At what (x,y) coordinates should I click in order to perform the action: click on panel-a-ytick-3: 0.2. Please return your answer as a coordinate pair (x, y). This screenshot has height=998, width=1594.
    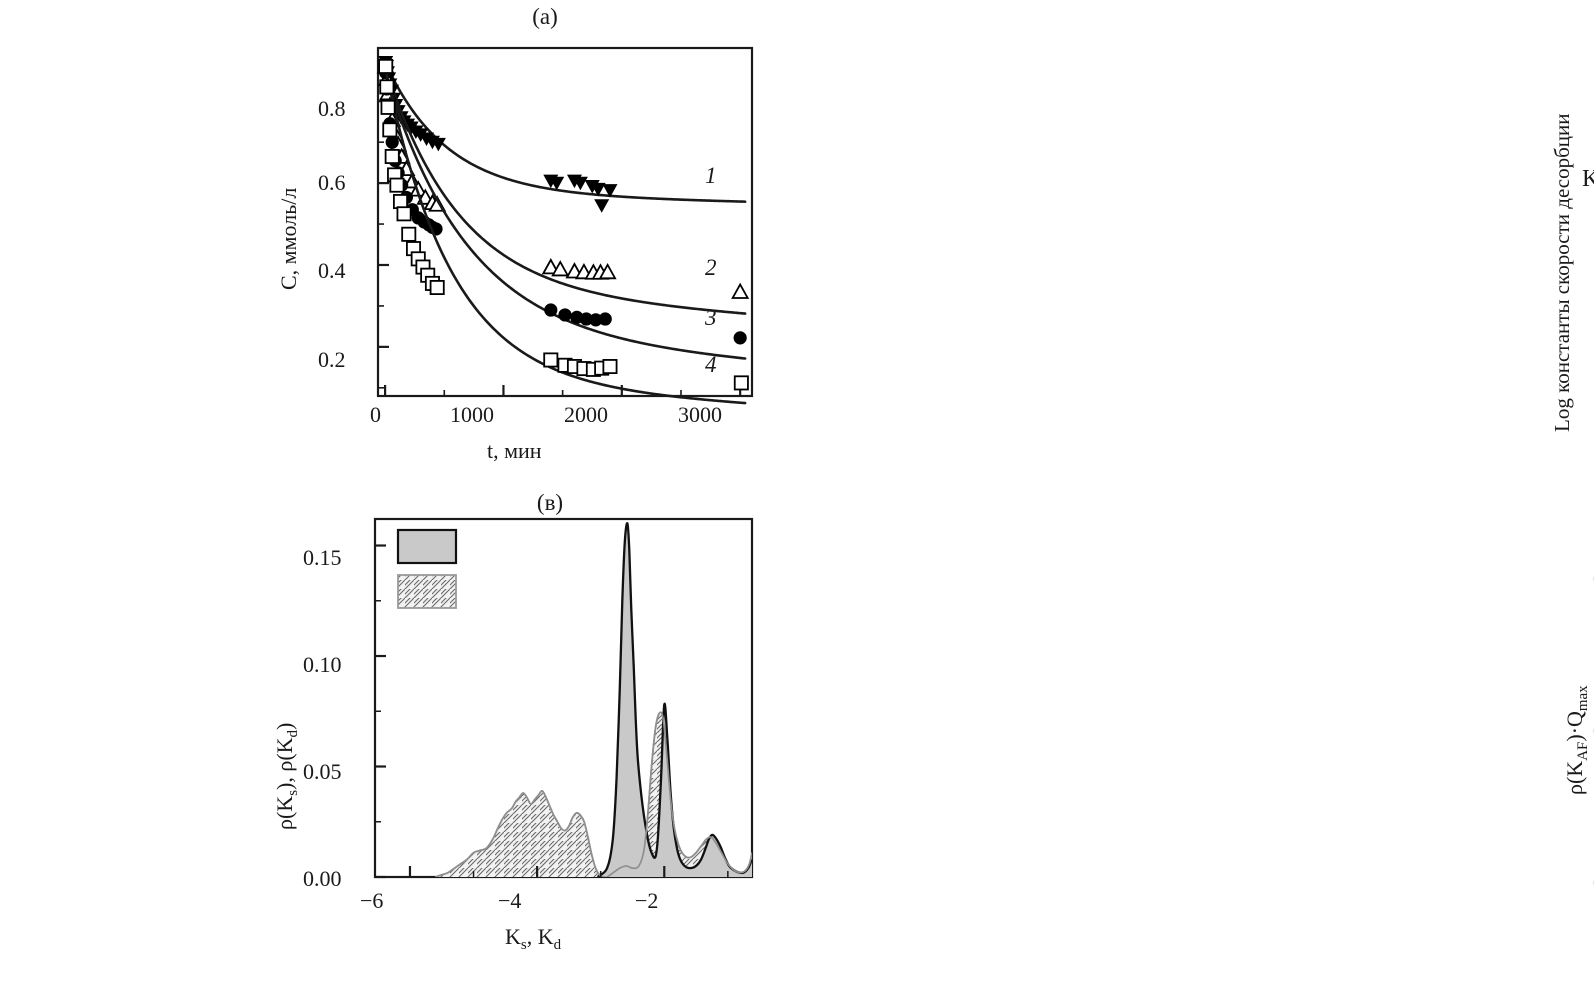
    Looking at the image, I should click on (332, 359).